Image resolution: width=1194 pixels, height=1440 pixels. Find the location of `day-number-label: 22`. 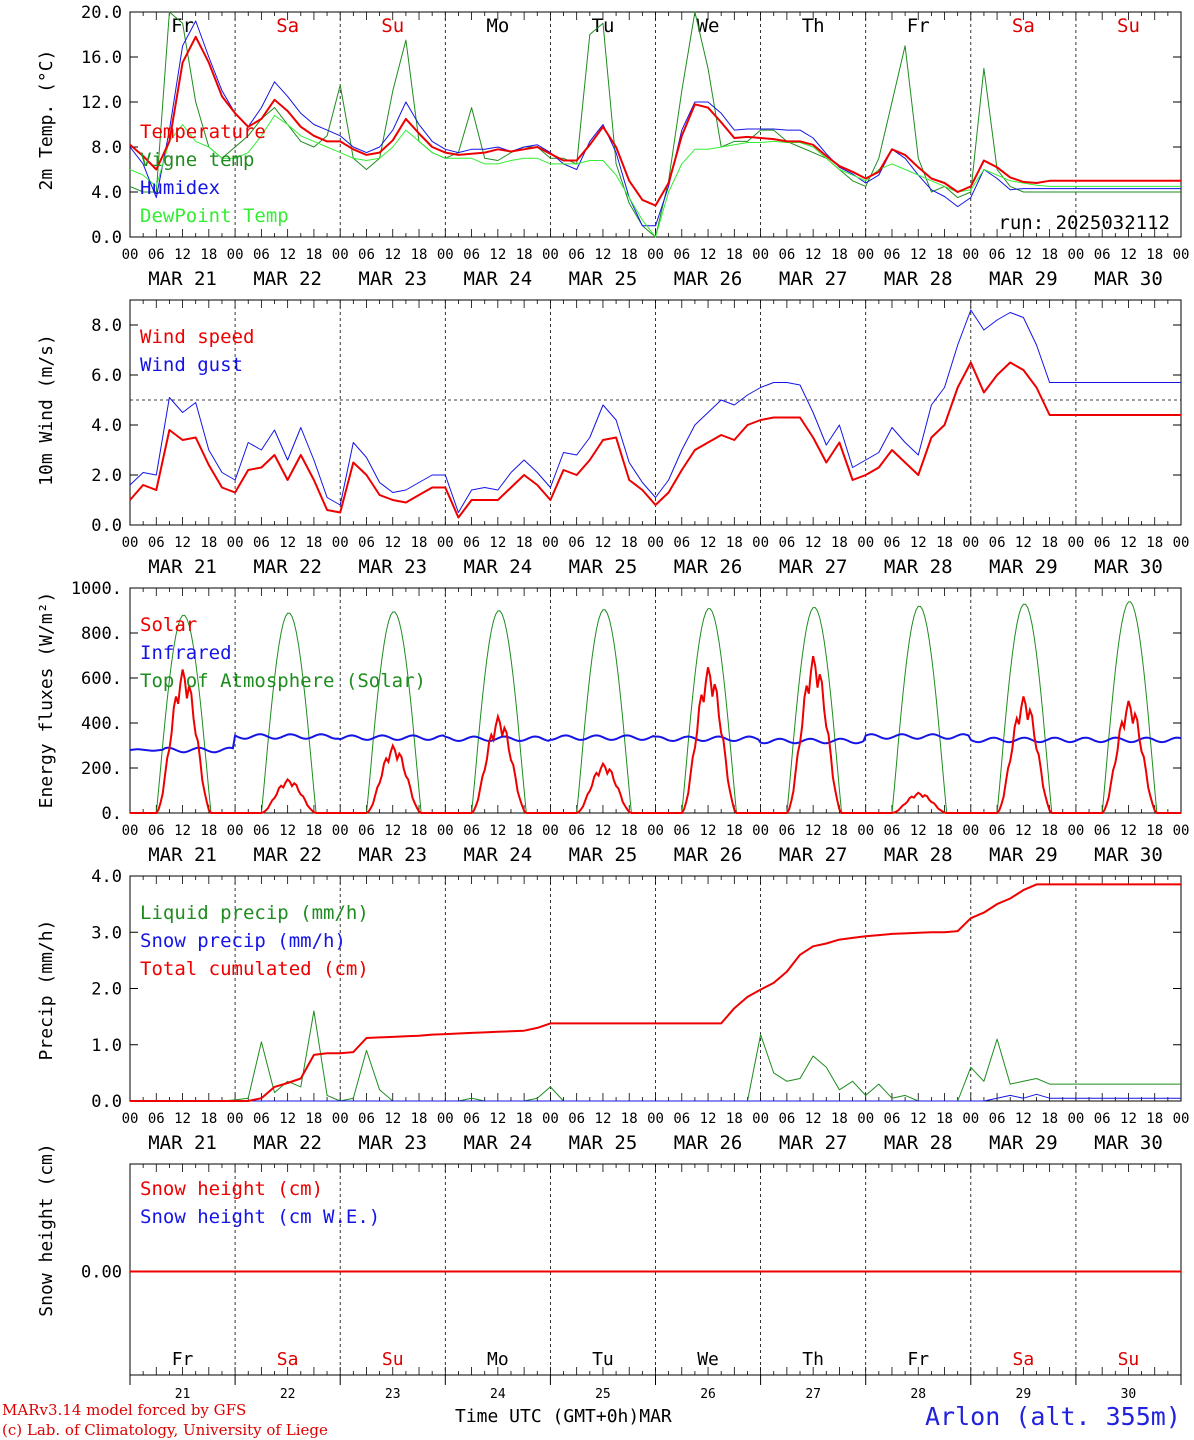

day-number-label: 22 is located at coordinates (288, 1393).